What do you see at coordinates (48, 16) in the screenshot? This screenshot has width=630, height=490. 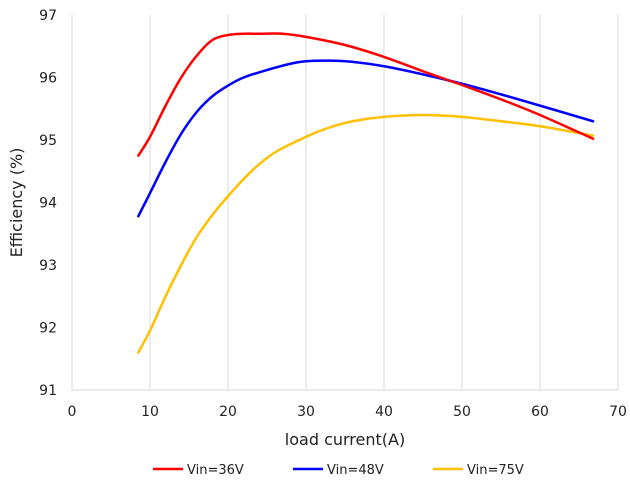 I see `y-tick-label: 97` at bounding box center [48, 16].